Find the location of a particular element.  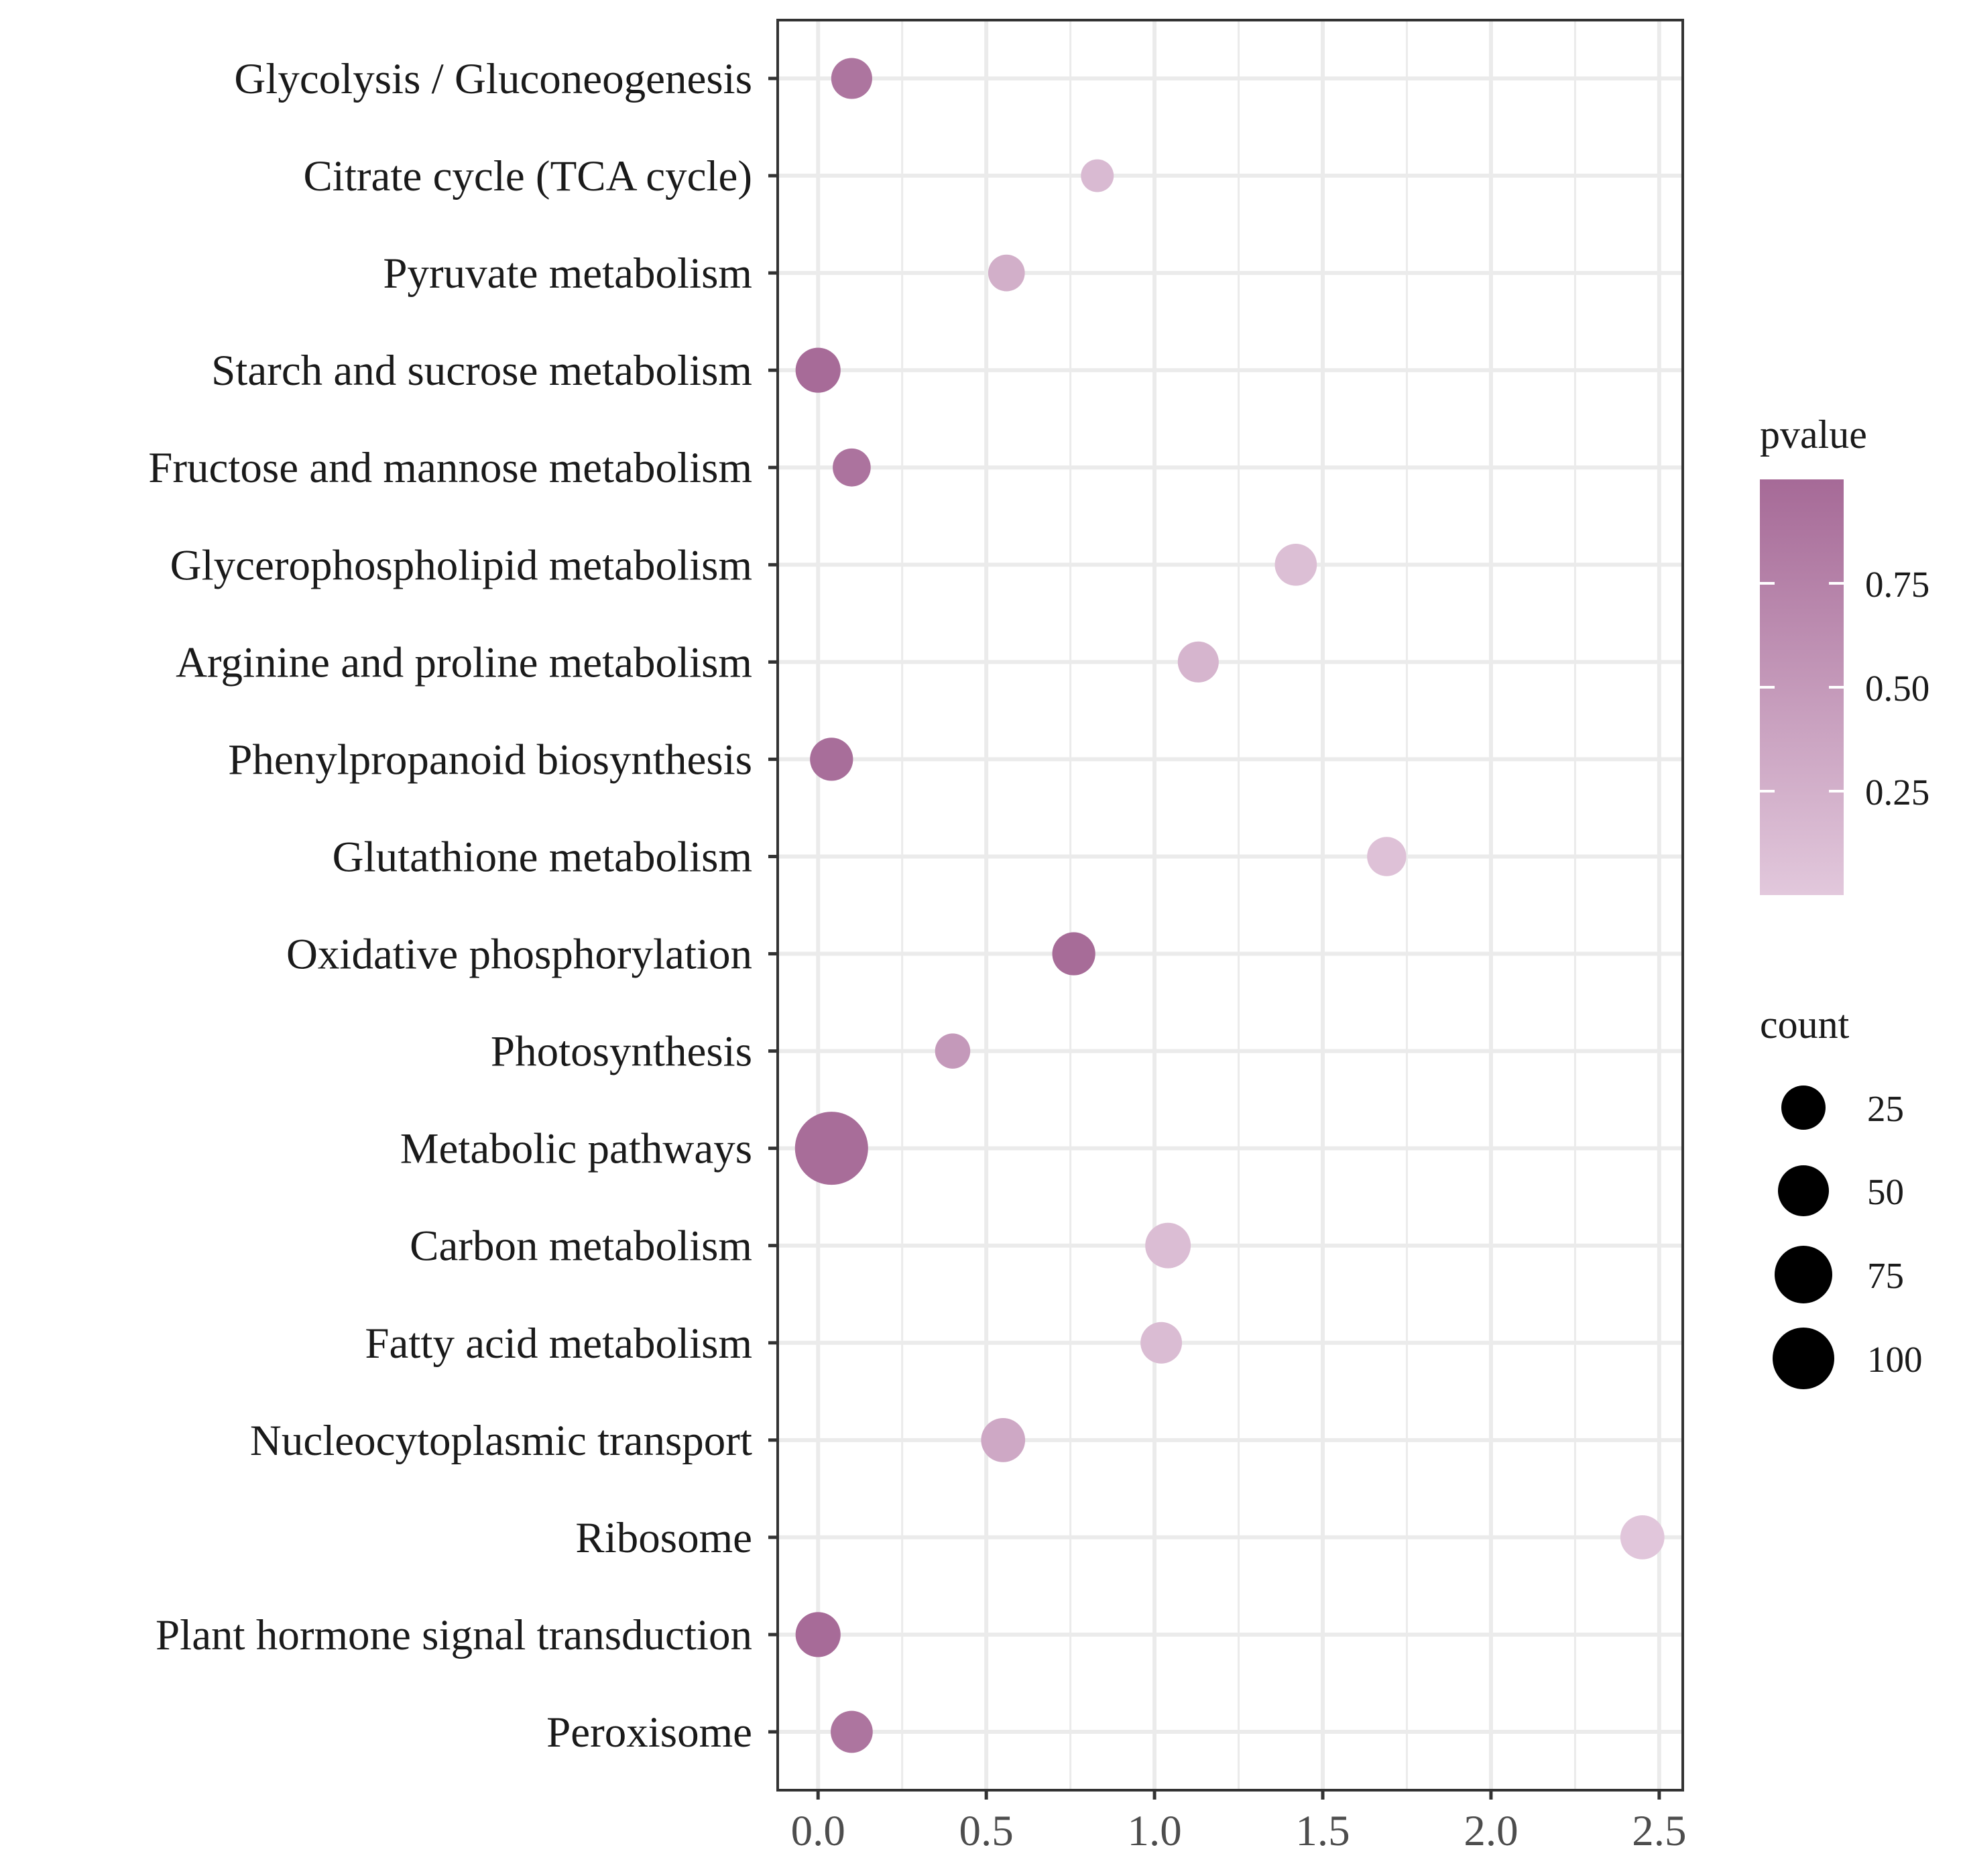

y-axis-category-label: Metabolic pathways is located at coordinates (576, 1149).